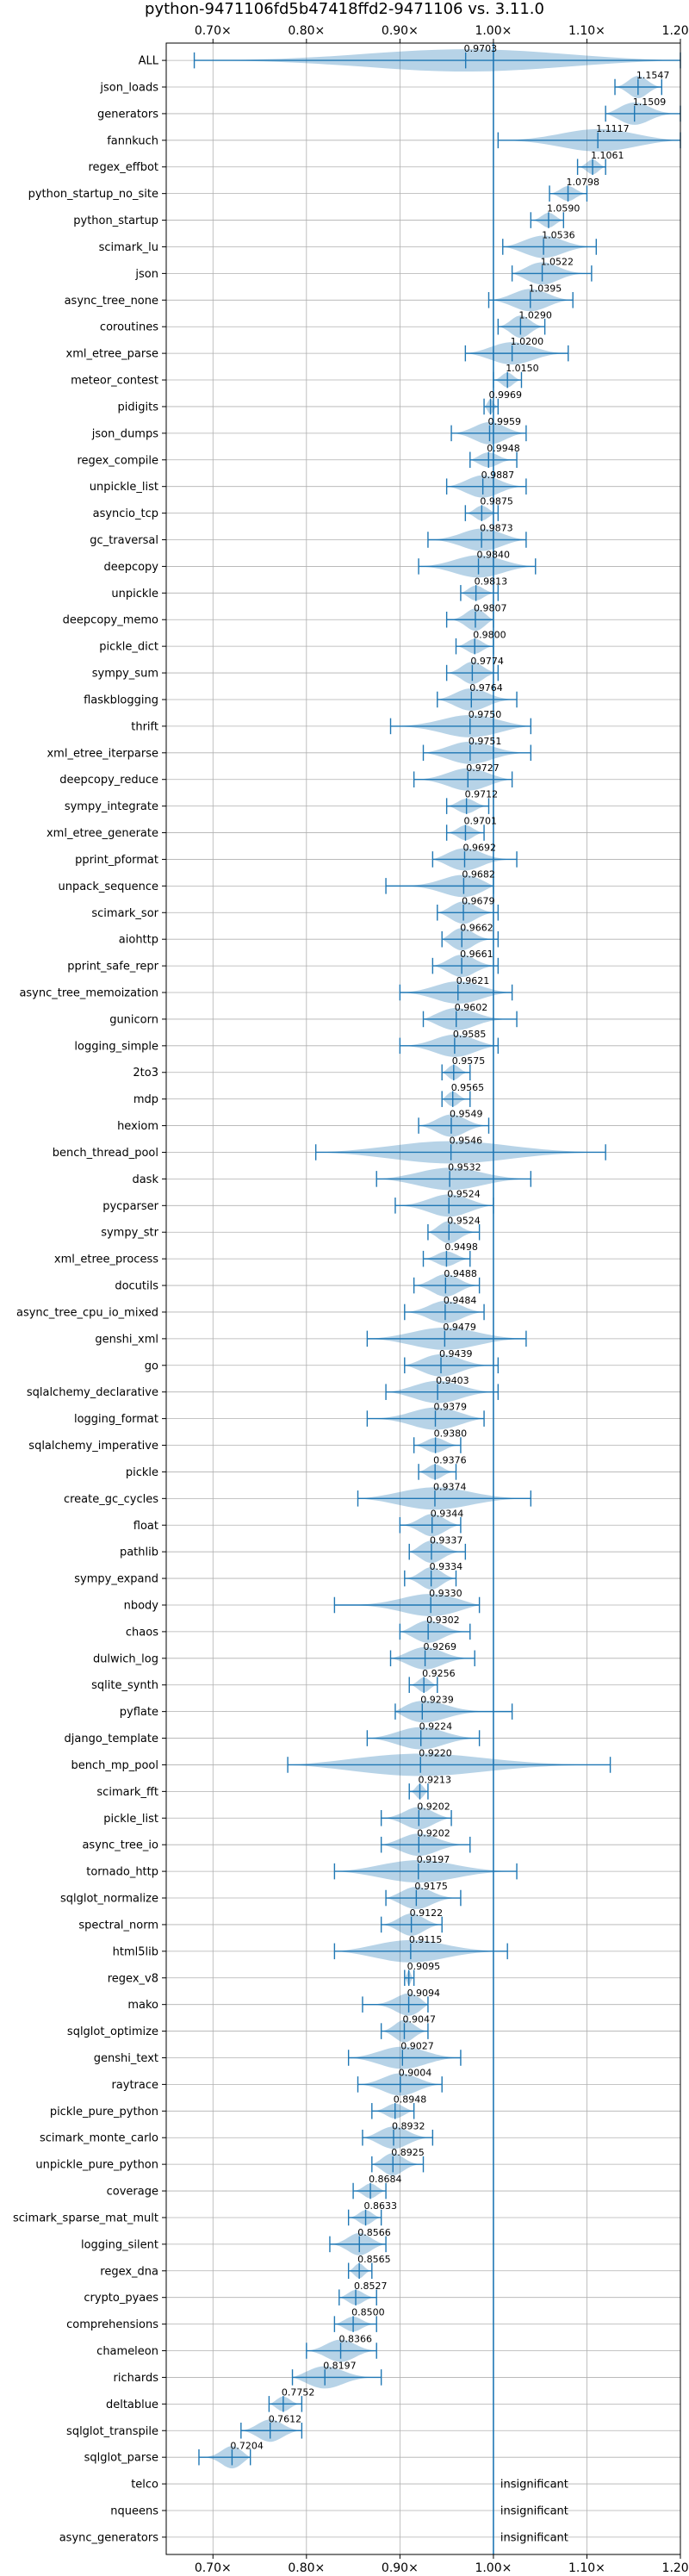 This screenshot has width=689, height=2576. Describe the element at coordinates (102, 754) in the screenshot. I see `category-label: xml_etree_iterparse` at that location.